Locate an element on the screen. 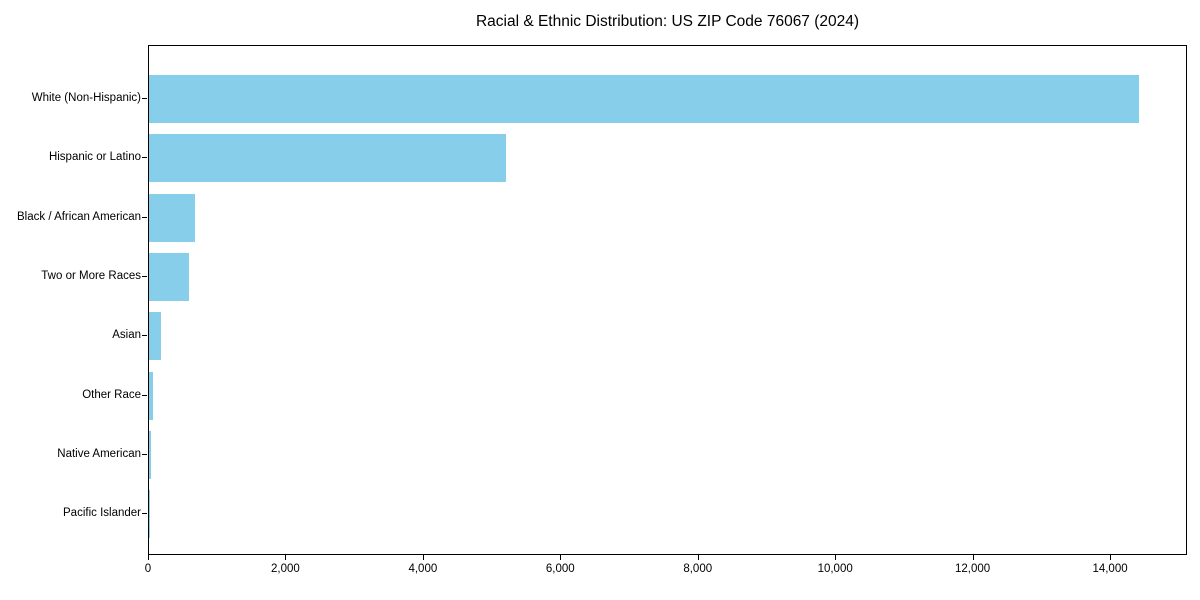 This screenshot has width=1200, height=600. y-tick-label: White (Non-Hispanic) is located at coordinates (86, 98).